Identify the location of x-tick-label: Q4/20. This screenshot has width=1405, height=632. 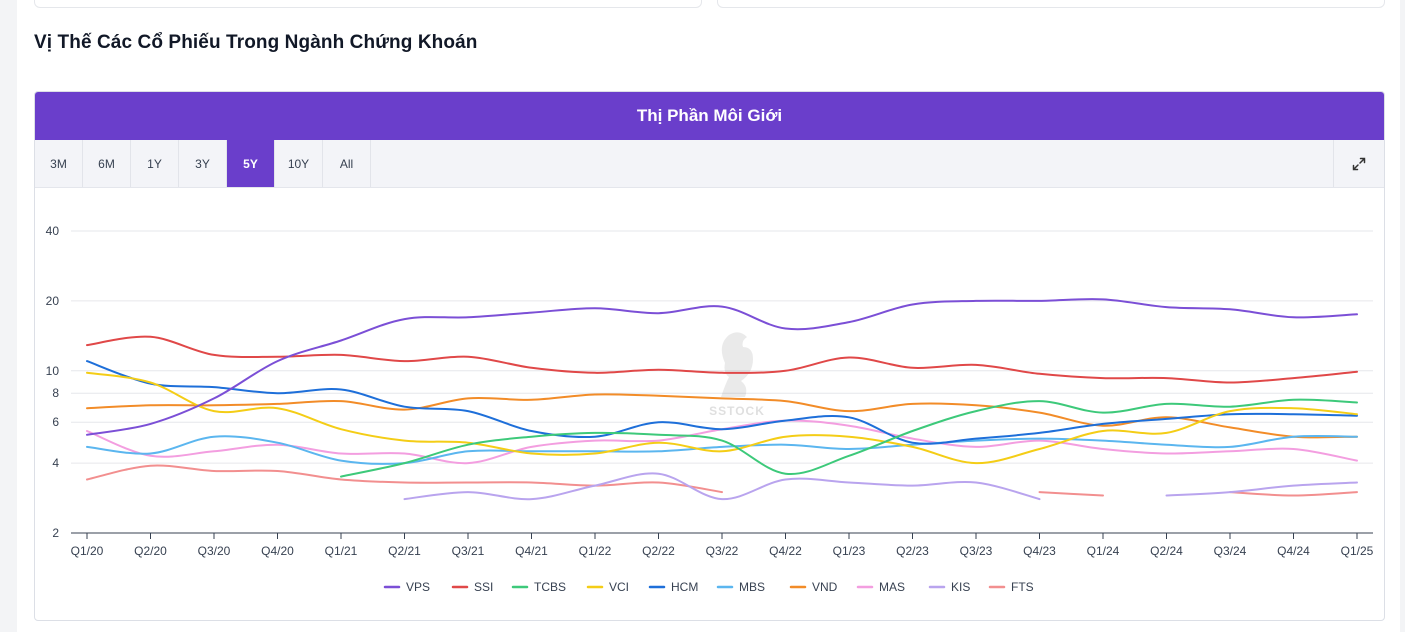
(277, 551).